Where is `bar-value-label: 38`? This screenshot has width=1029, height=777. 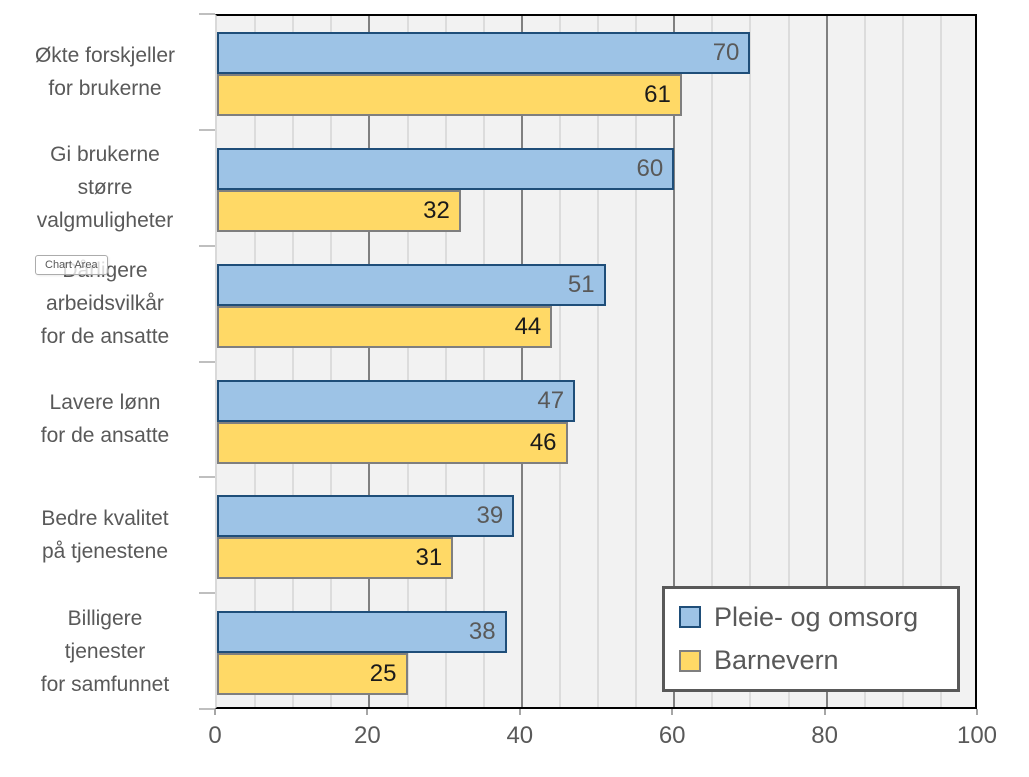
bar-value-label: 38 is located at coordinates (482, 632).